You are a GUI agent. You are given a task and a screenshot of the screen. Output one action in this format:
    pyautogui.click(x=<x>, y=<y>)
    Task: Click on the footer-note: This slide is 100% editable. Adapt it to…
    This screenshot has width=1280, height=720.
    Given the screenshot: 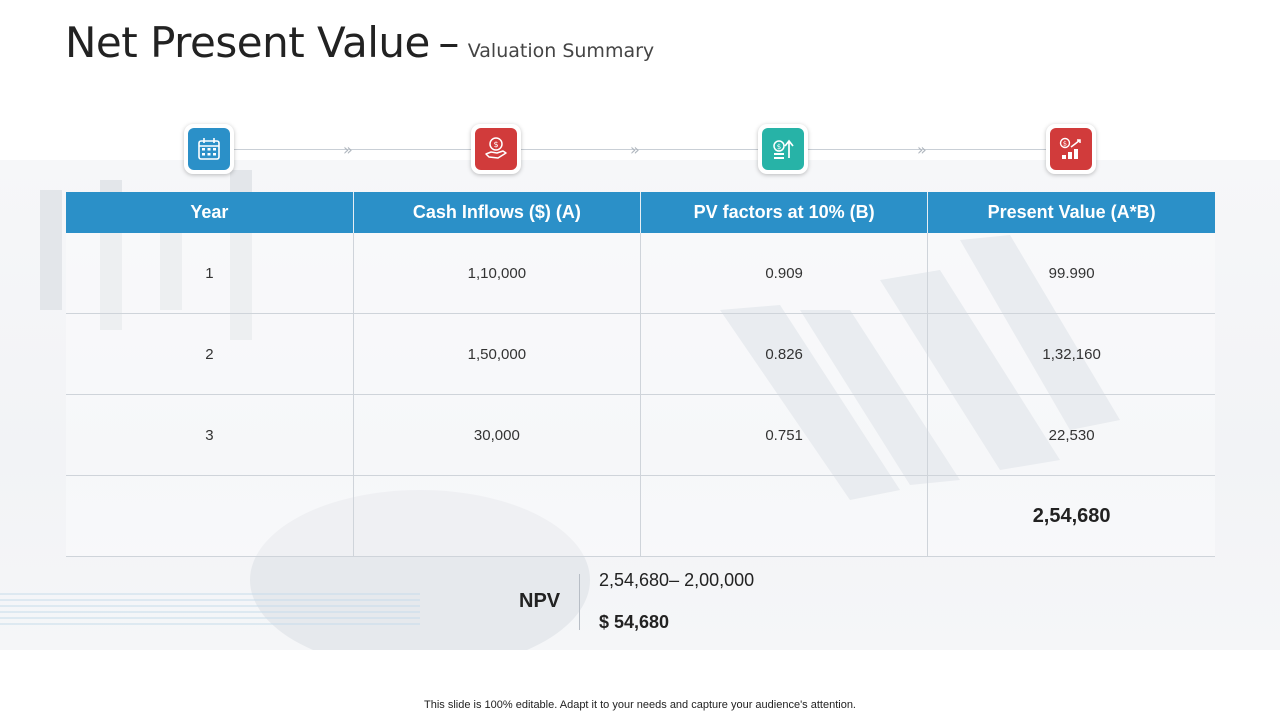 What is the action you would take?
    pyautogui.click(x=640, y=705)
    